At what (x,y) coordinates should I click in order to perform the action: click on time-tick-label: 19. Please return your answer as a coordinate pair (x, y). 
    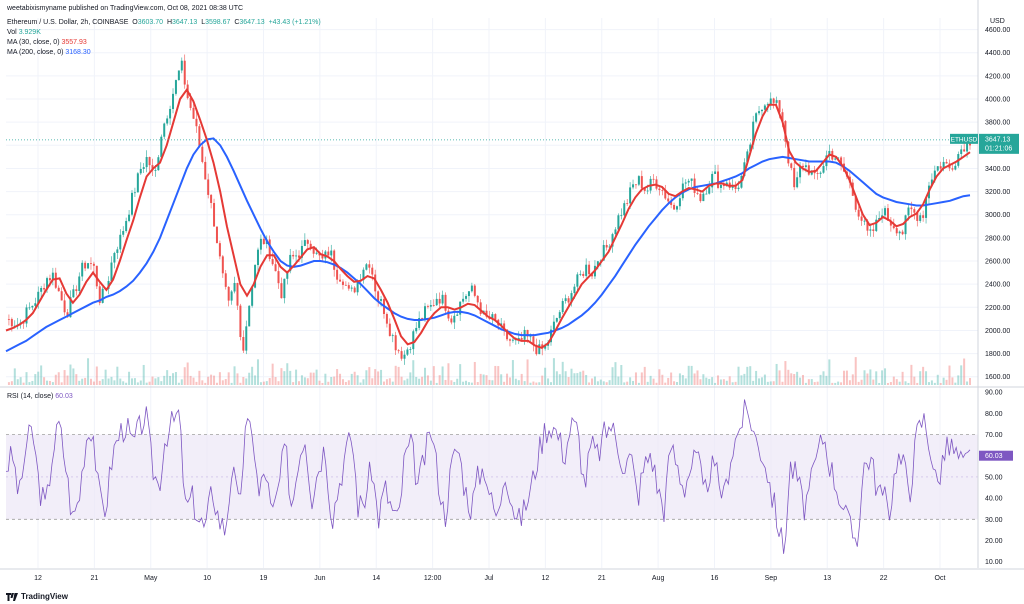
    Looking at the image, I should click on (264, 578).